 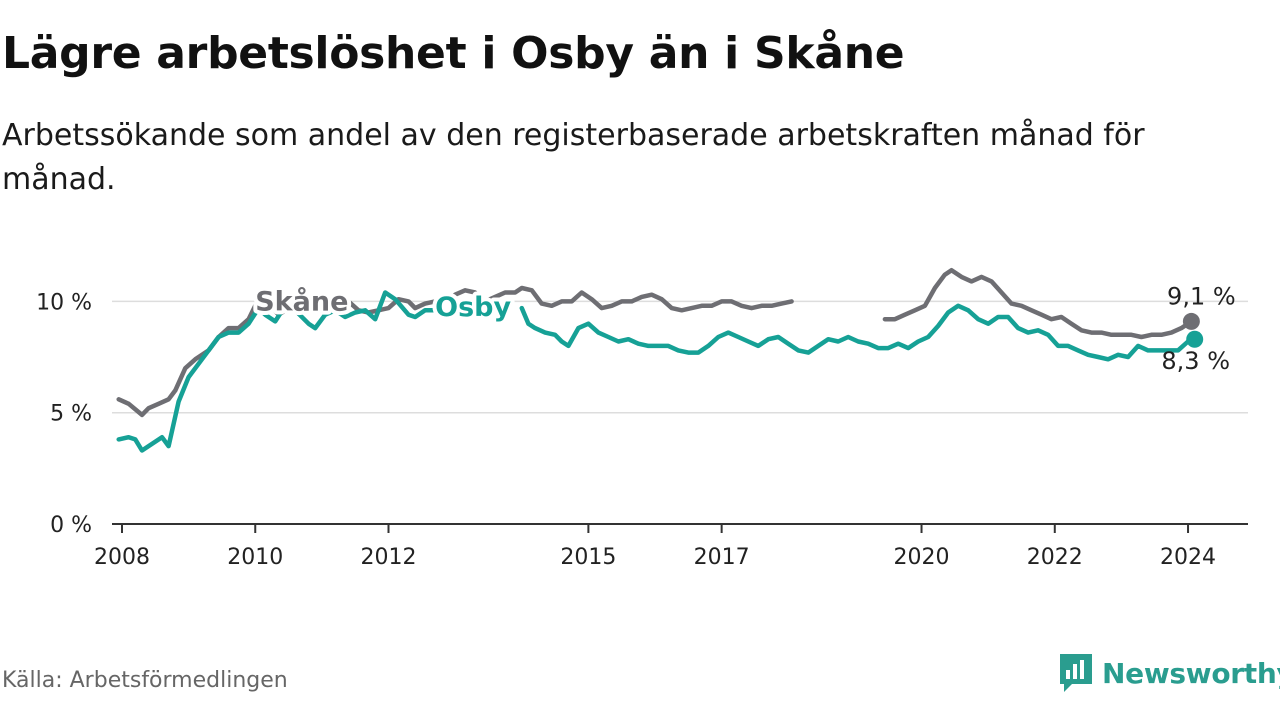 What do you see at coordinates (1191, 321) in the screenshot?
I see `end-point-skane` at bounding box center [1191, 321].